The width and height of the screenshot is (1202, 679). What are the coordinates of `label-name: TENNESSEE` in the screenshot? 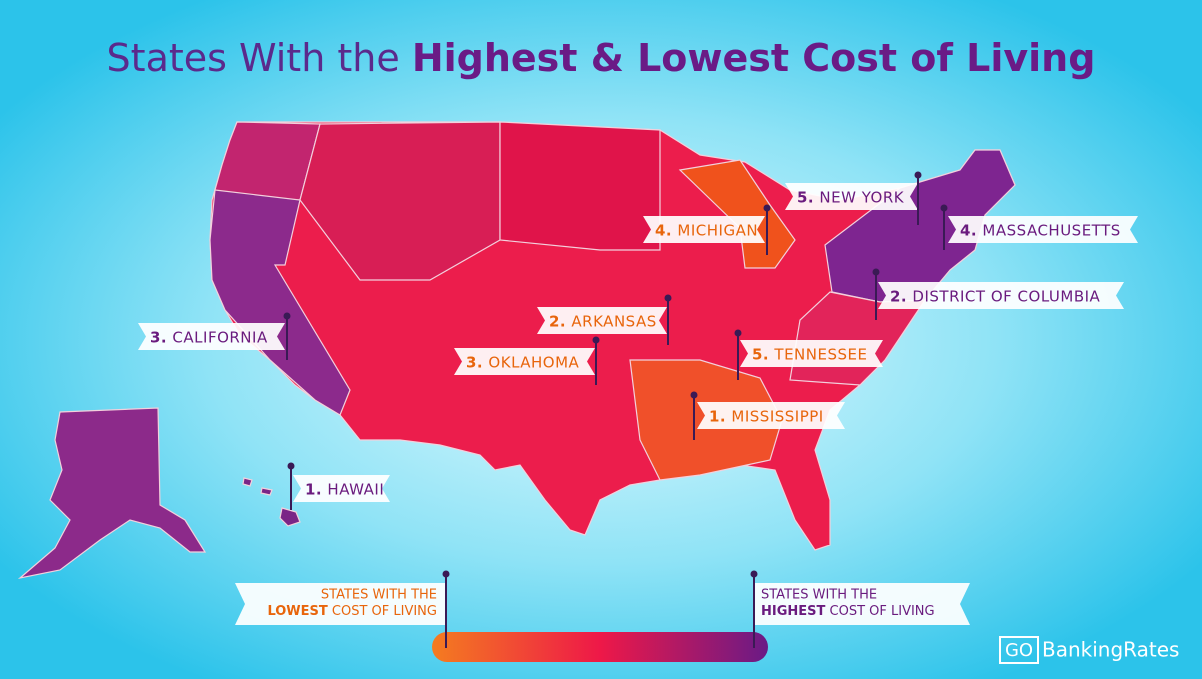 It's located at (820, 354).